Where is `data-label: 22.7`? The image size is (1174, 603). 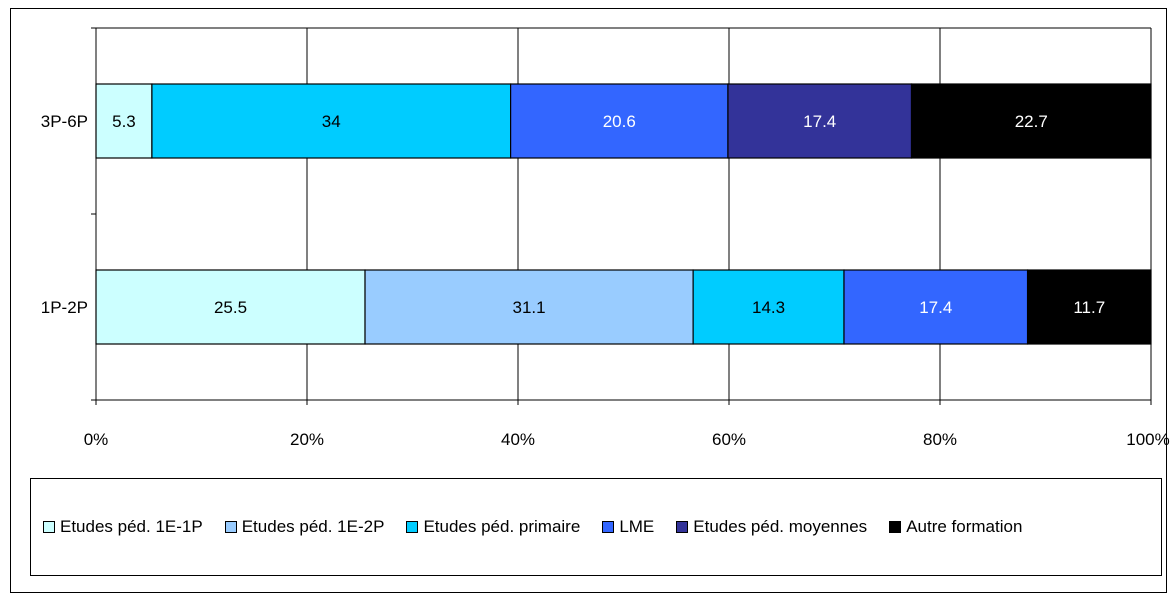 data-label: 22.7 is located at coordinates (1031, 121).